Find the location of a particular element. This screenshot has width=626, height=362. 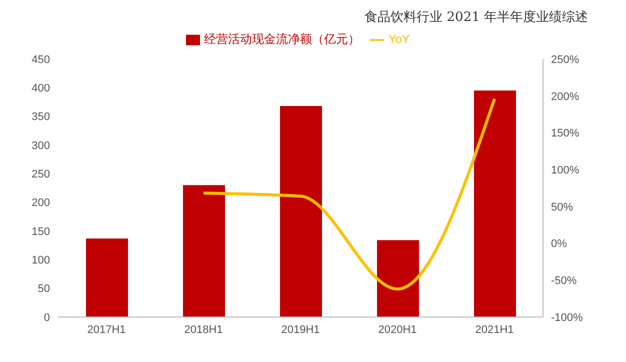

y-tick-label: 100 is located at coordinates (41, 260).